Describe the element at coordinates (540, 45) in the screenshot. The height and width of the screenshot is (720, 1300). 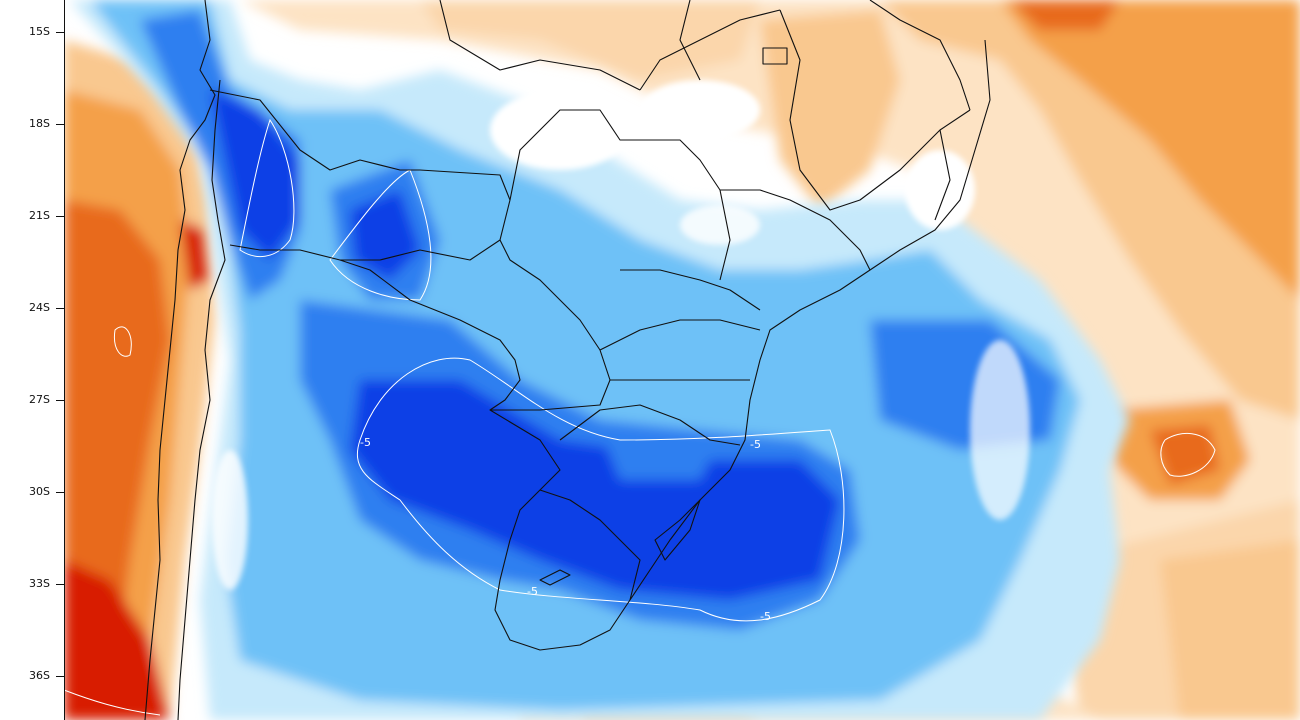
I see `border-north` at that location.